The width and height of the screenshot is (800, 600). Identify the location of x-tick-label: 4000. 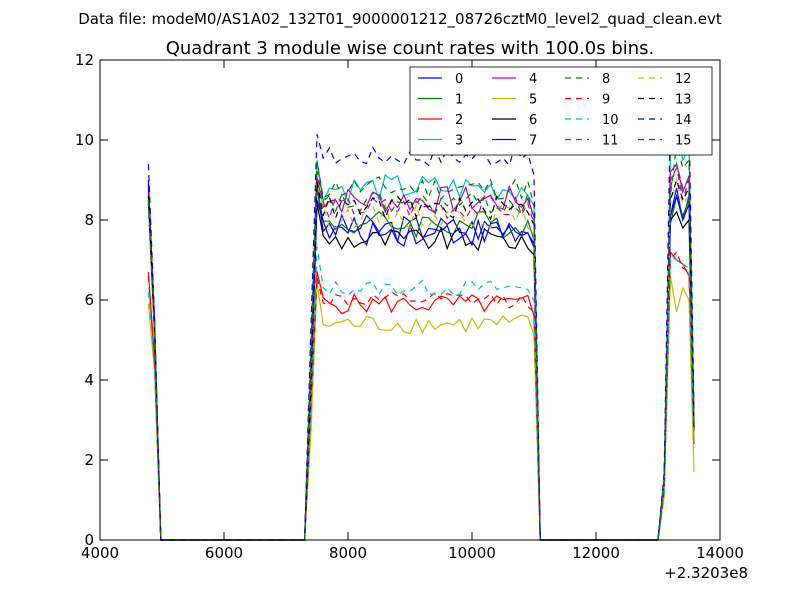
(100, 553).